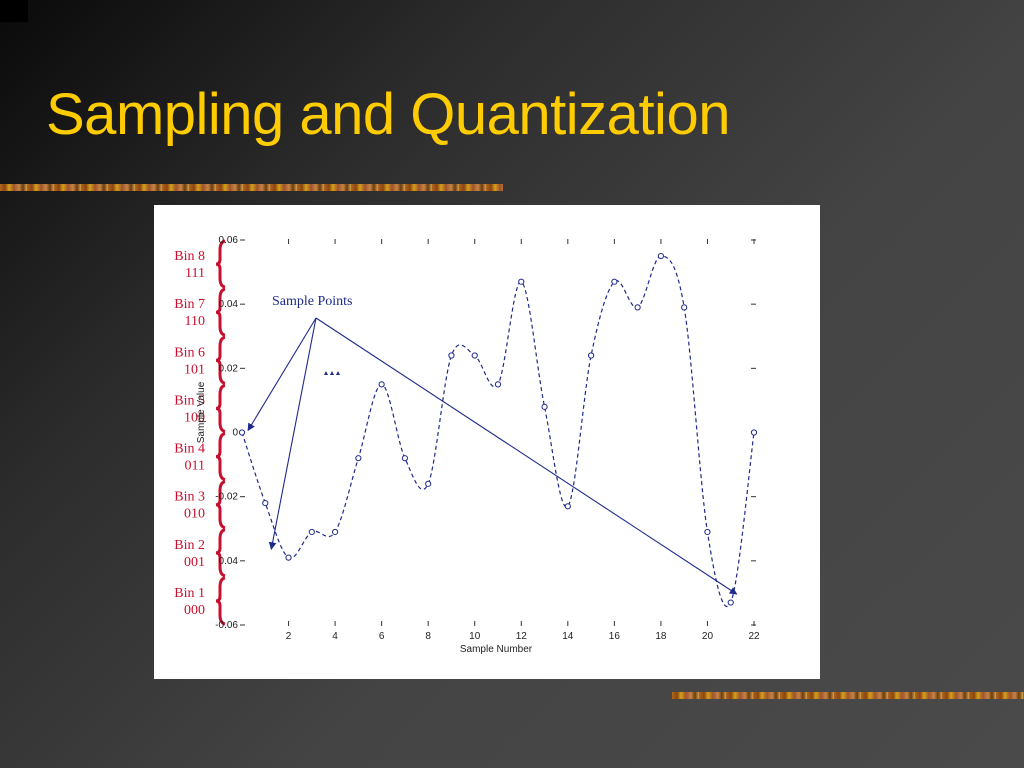 Image resolution: width=1024 pixels, height=768 pixels. I want to click on bin-code: 011, so click(195, 466).